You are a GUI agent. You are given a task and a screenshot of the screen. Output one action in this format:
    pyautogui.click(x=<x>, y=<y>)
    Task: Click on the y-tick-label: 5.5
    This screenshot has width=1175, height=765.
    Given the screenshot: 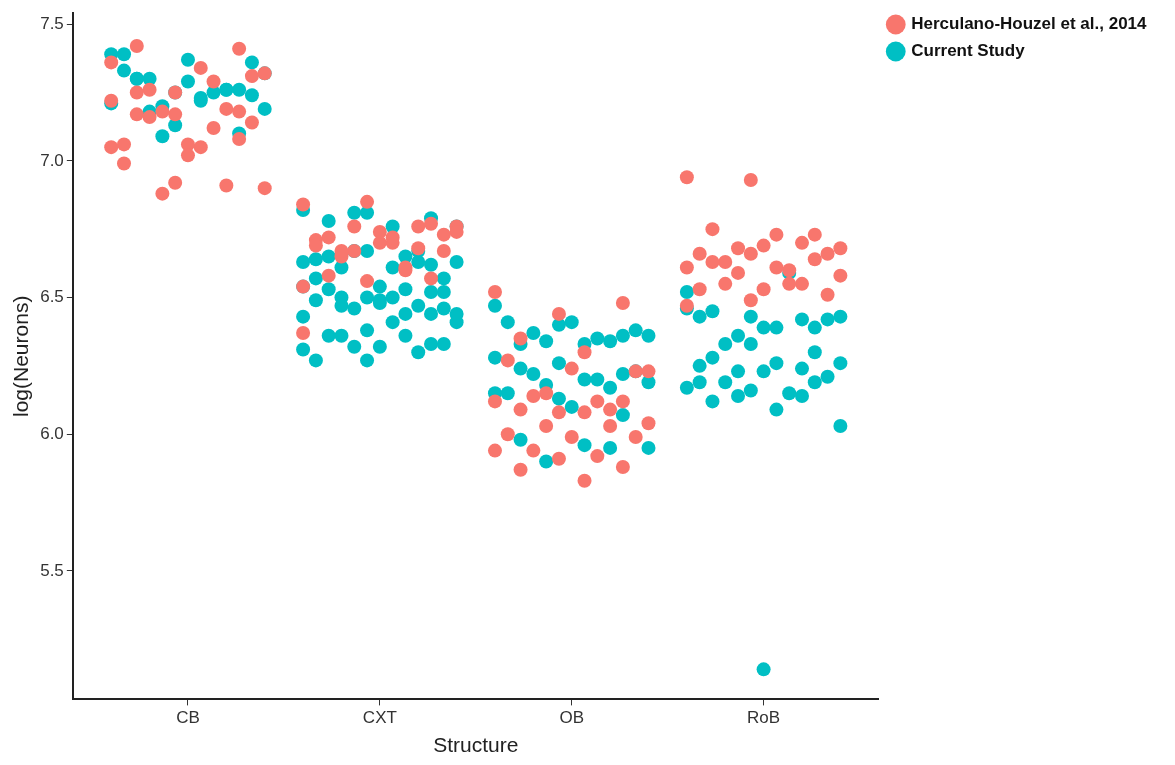 What is the action you would take?
    pyautogui.click(x=52, y=570)
    